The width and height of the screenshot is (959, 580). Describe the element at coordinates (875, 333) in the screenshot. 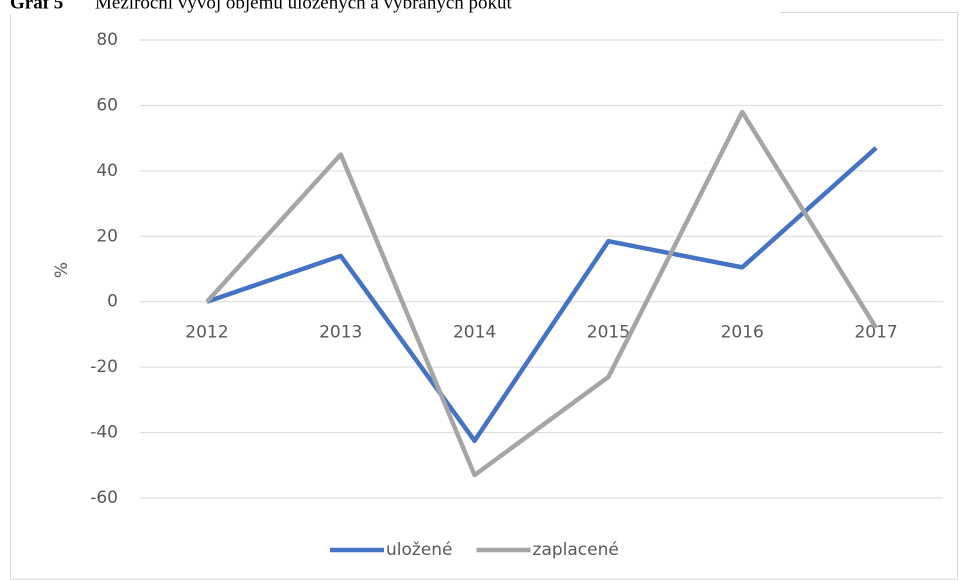

I see `x-tick-label: 2017` at that location.